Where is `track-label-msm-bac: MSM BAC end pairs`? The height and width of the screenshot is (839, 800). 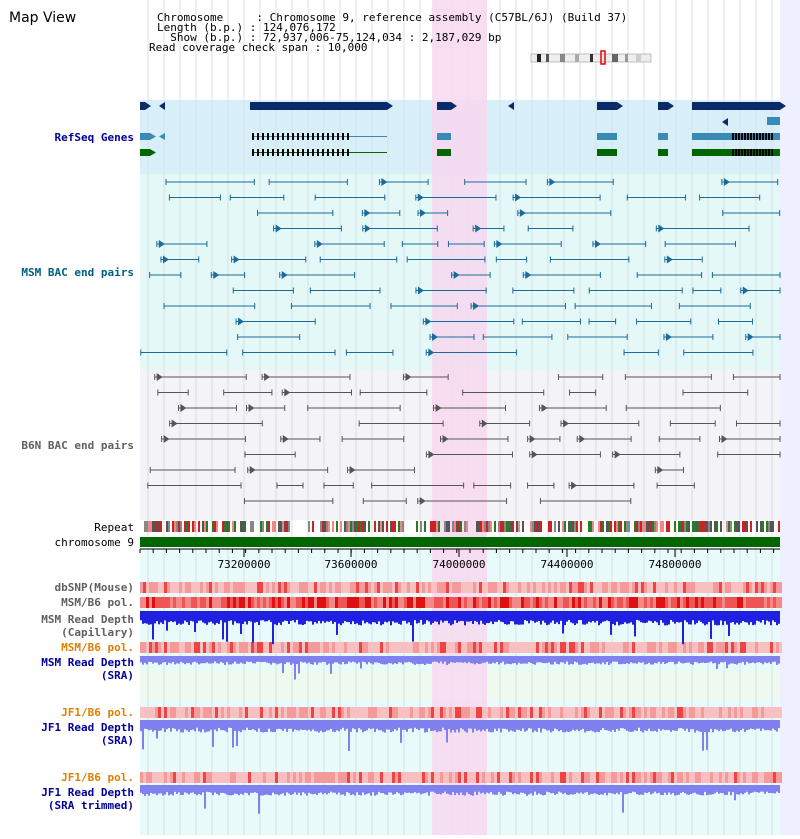 track-label-msm-bac: MSM BAC end pairs is located at coordinates (77, 272).